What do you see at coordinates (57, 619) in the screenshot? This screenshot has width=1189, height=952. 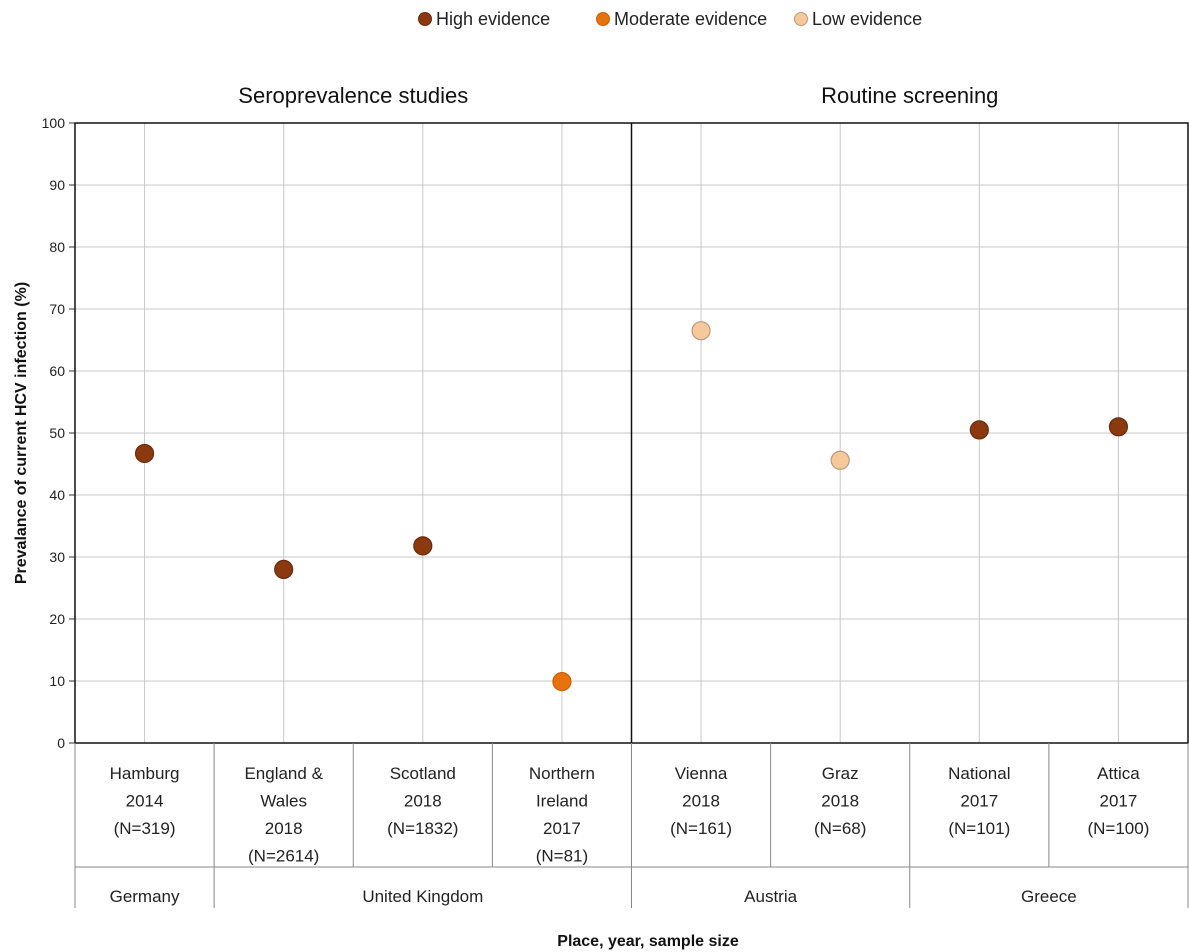 I see `y-tick-label-20: 20` at bounding box center [57, 619].